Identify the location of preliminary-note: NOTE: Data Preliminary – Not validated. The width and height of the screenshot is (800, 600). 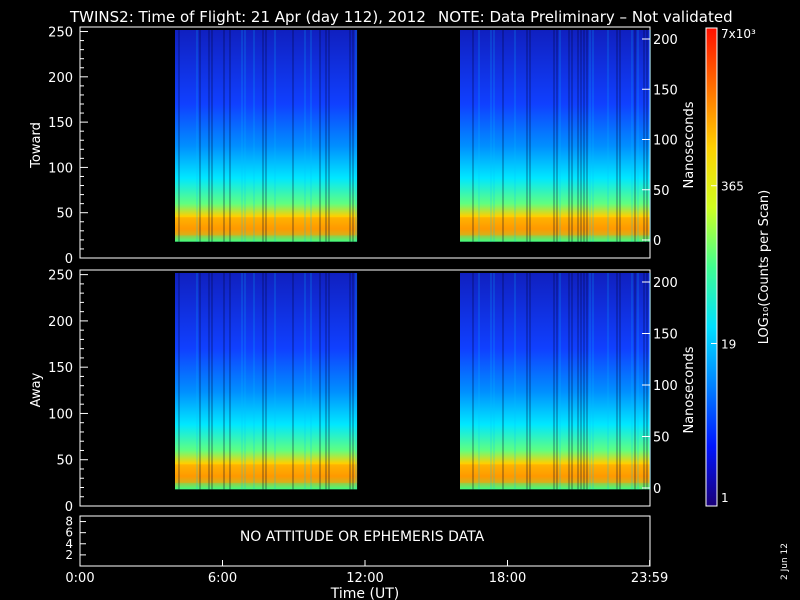
(585, 17).